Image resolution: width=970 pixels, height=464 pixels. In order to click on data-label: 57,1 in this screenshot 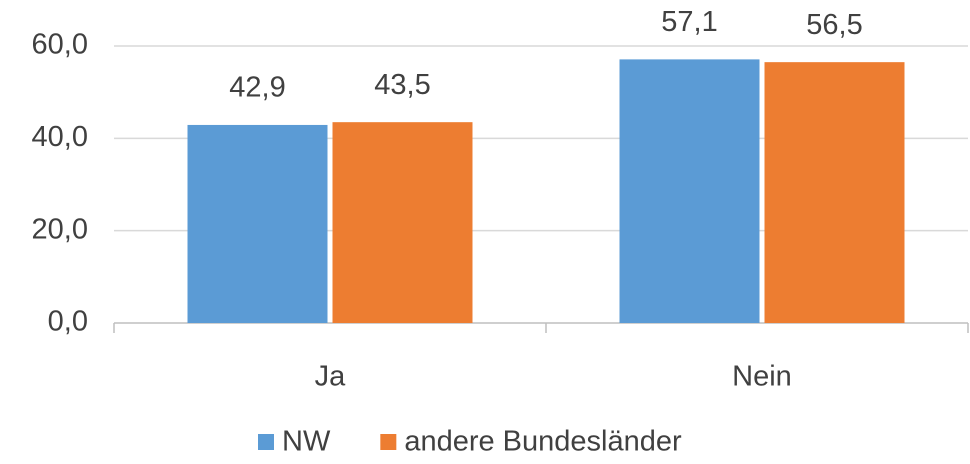, I will do `click(689, 22)`.